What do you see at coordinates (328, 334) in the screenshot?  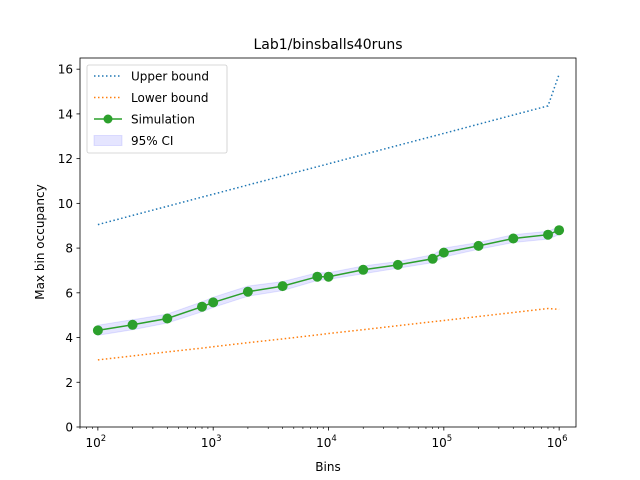 I see `series-line-lower-bound` at bounding box center [328, 334].